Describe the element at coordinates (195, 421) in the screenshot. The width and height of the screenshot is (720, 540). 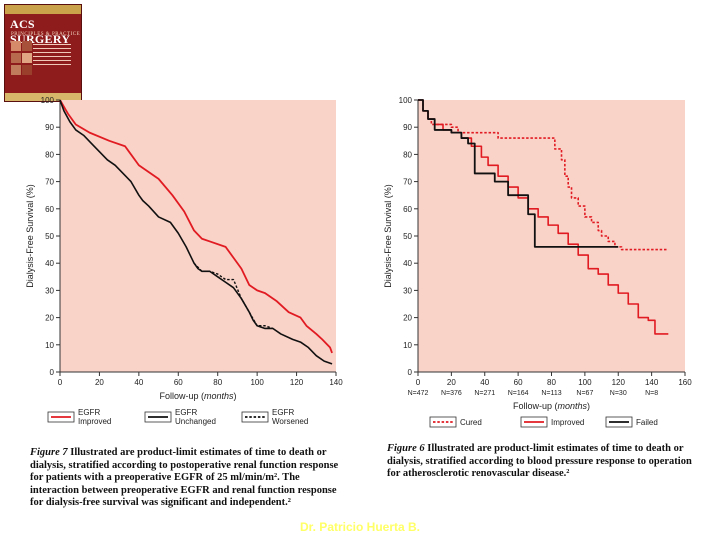
I see `legend-label: Unchanged` at that location.